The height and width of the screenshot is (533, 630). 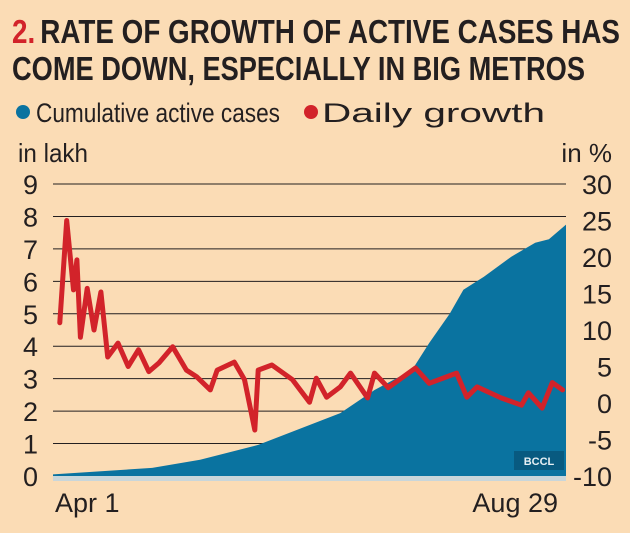 I want to click on right-tick-label: 5, so click(x=604, y=368).